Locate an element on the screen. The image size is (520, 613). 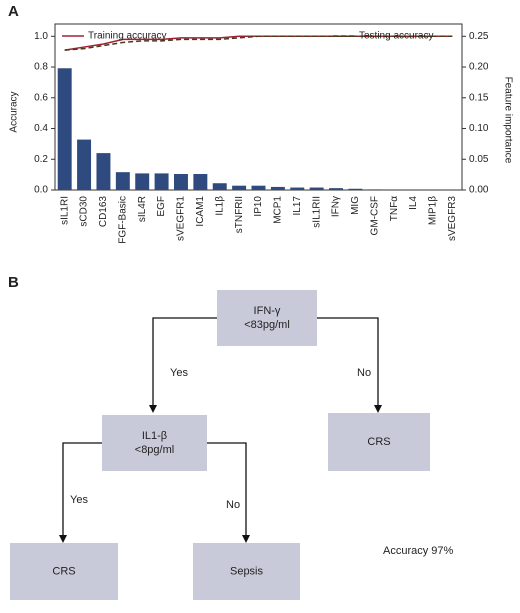
node-label: Sepsis is located at coordinates (247, 571).